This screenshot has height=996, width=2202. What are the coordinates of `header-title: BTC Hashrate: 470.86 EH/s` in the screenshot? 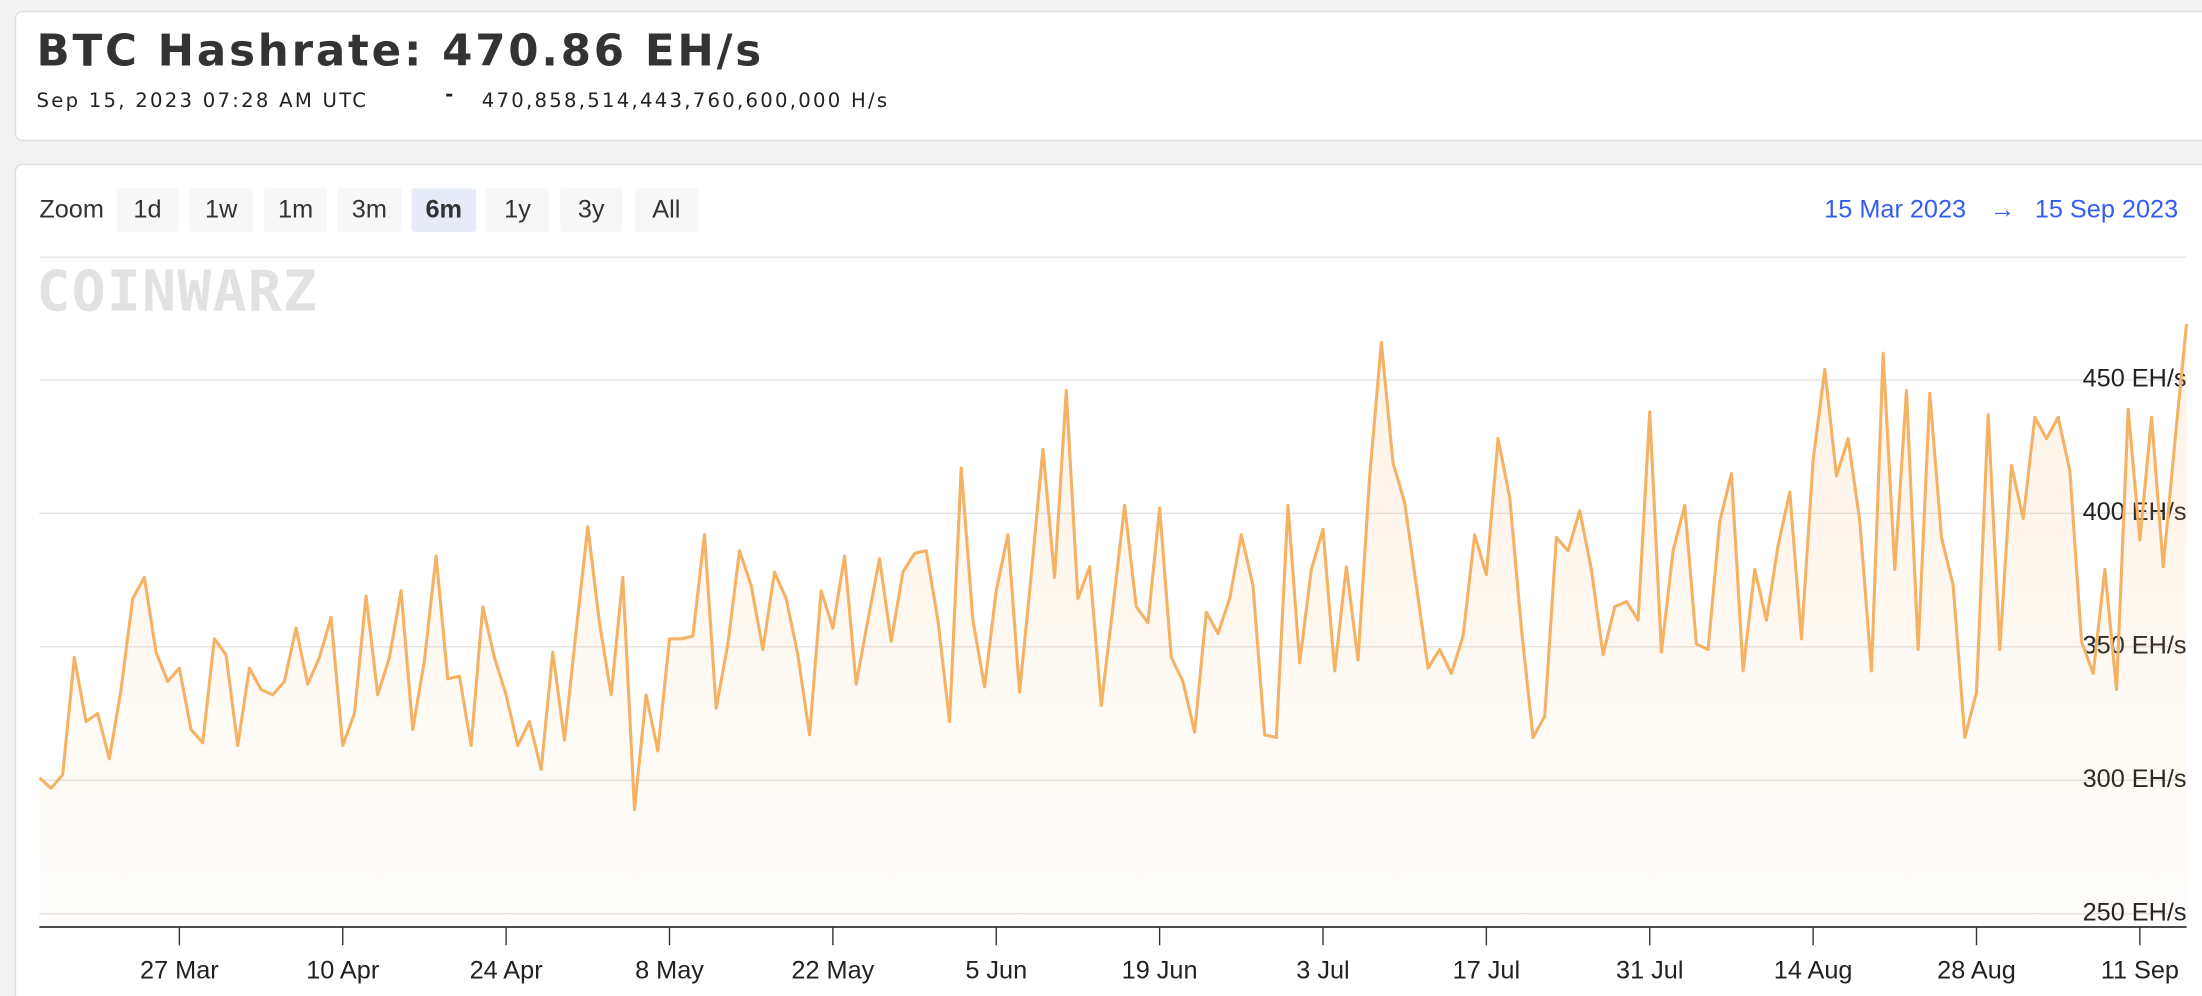 It's located at (401, 52).